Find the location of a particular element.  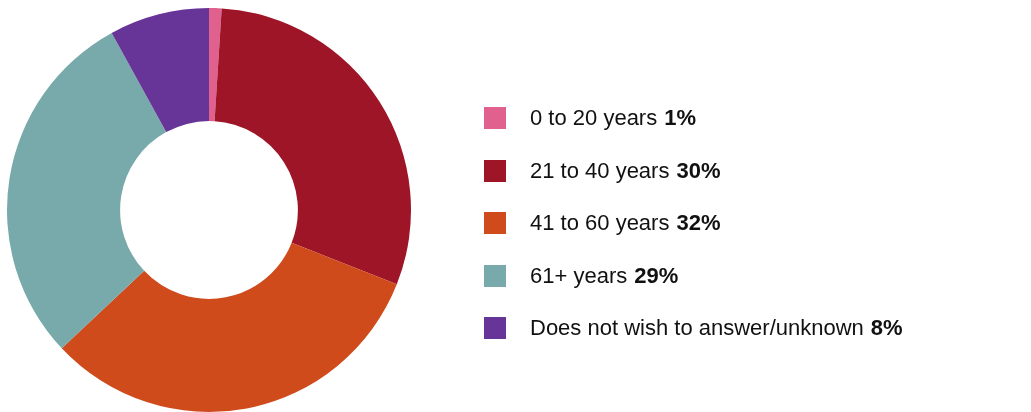

data-label: 8% is located at coordinates (886, 328).